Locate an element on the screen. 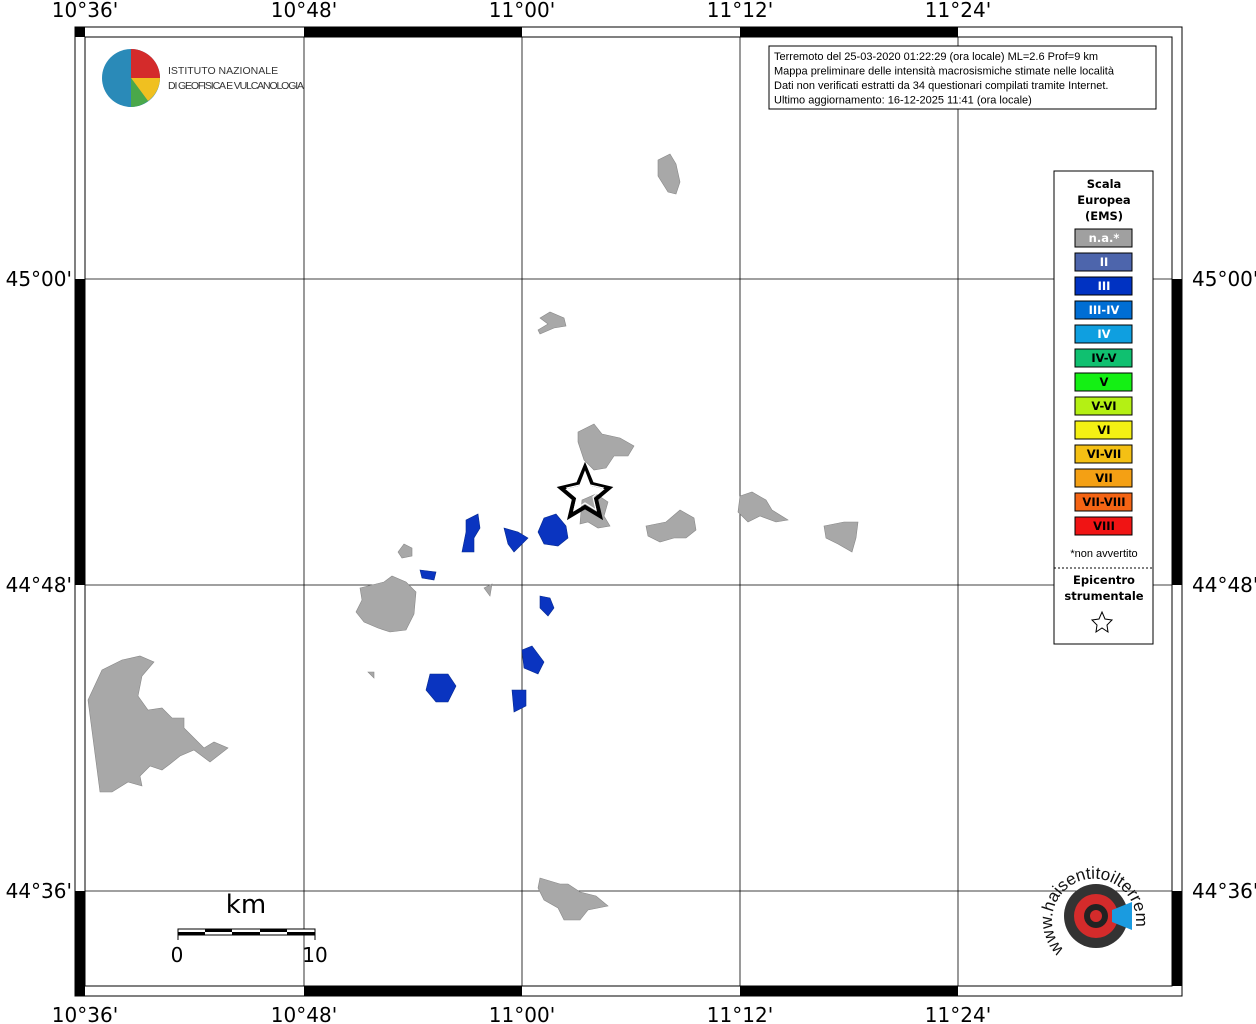  legend-label: VIII is located at coordinates (1104, 526).